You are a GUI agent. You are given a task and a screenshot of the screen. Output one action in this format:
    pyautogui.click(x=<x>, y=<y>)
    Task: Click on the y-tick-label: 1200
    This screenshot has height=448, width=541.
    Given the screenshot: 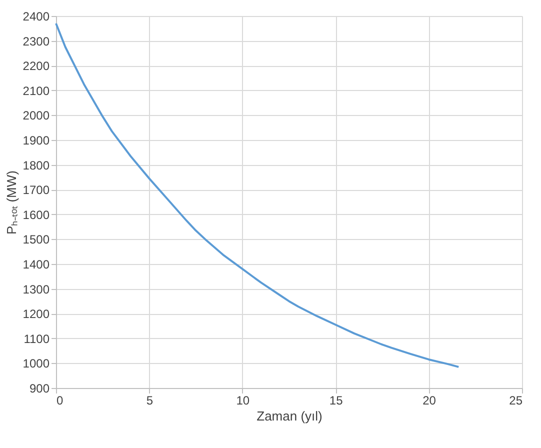 What is the action you would take?
    pyautogui.click(x=36, y=314)
    